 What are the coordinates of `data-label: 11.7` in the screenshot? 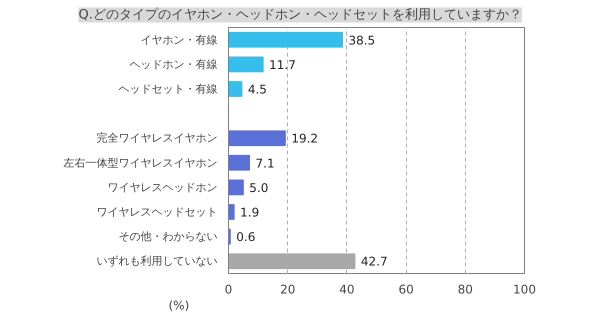 It's located at (282, 65).